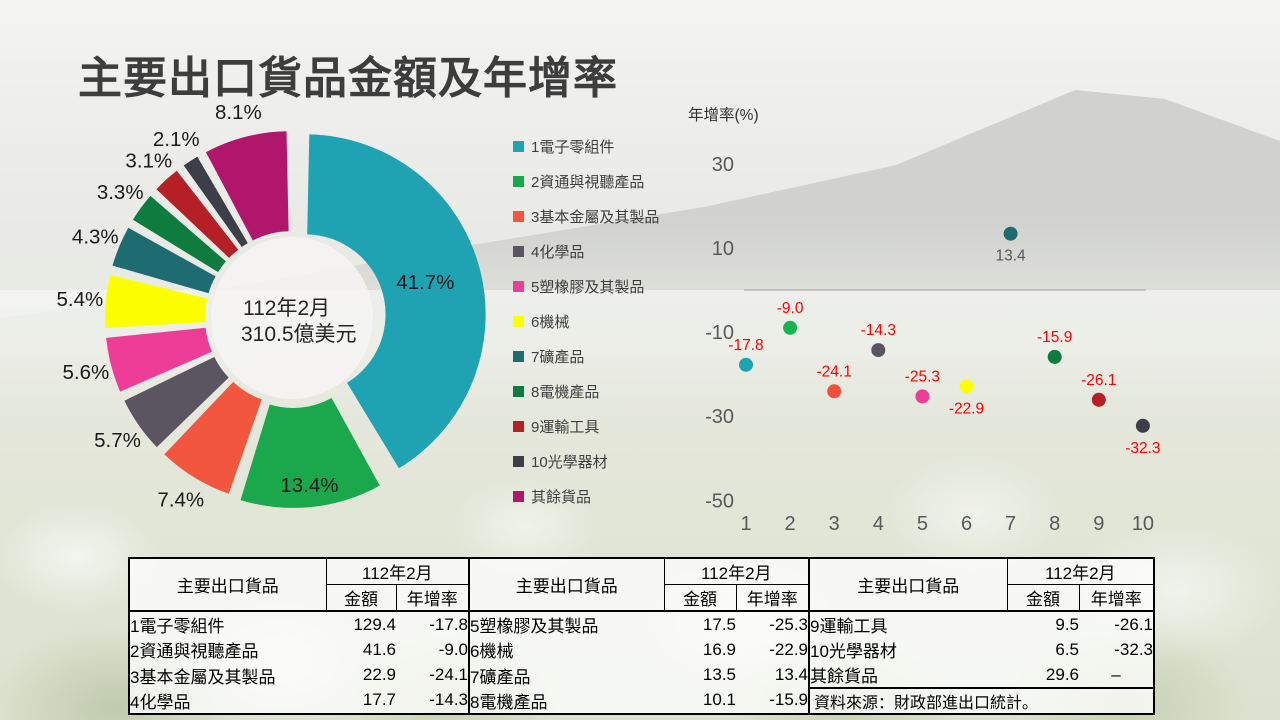  What do you see at coordinates (922, 376) in the screenshot?
I see `scatter-point-label: -25.3` at bounding box center [922, 376].